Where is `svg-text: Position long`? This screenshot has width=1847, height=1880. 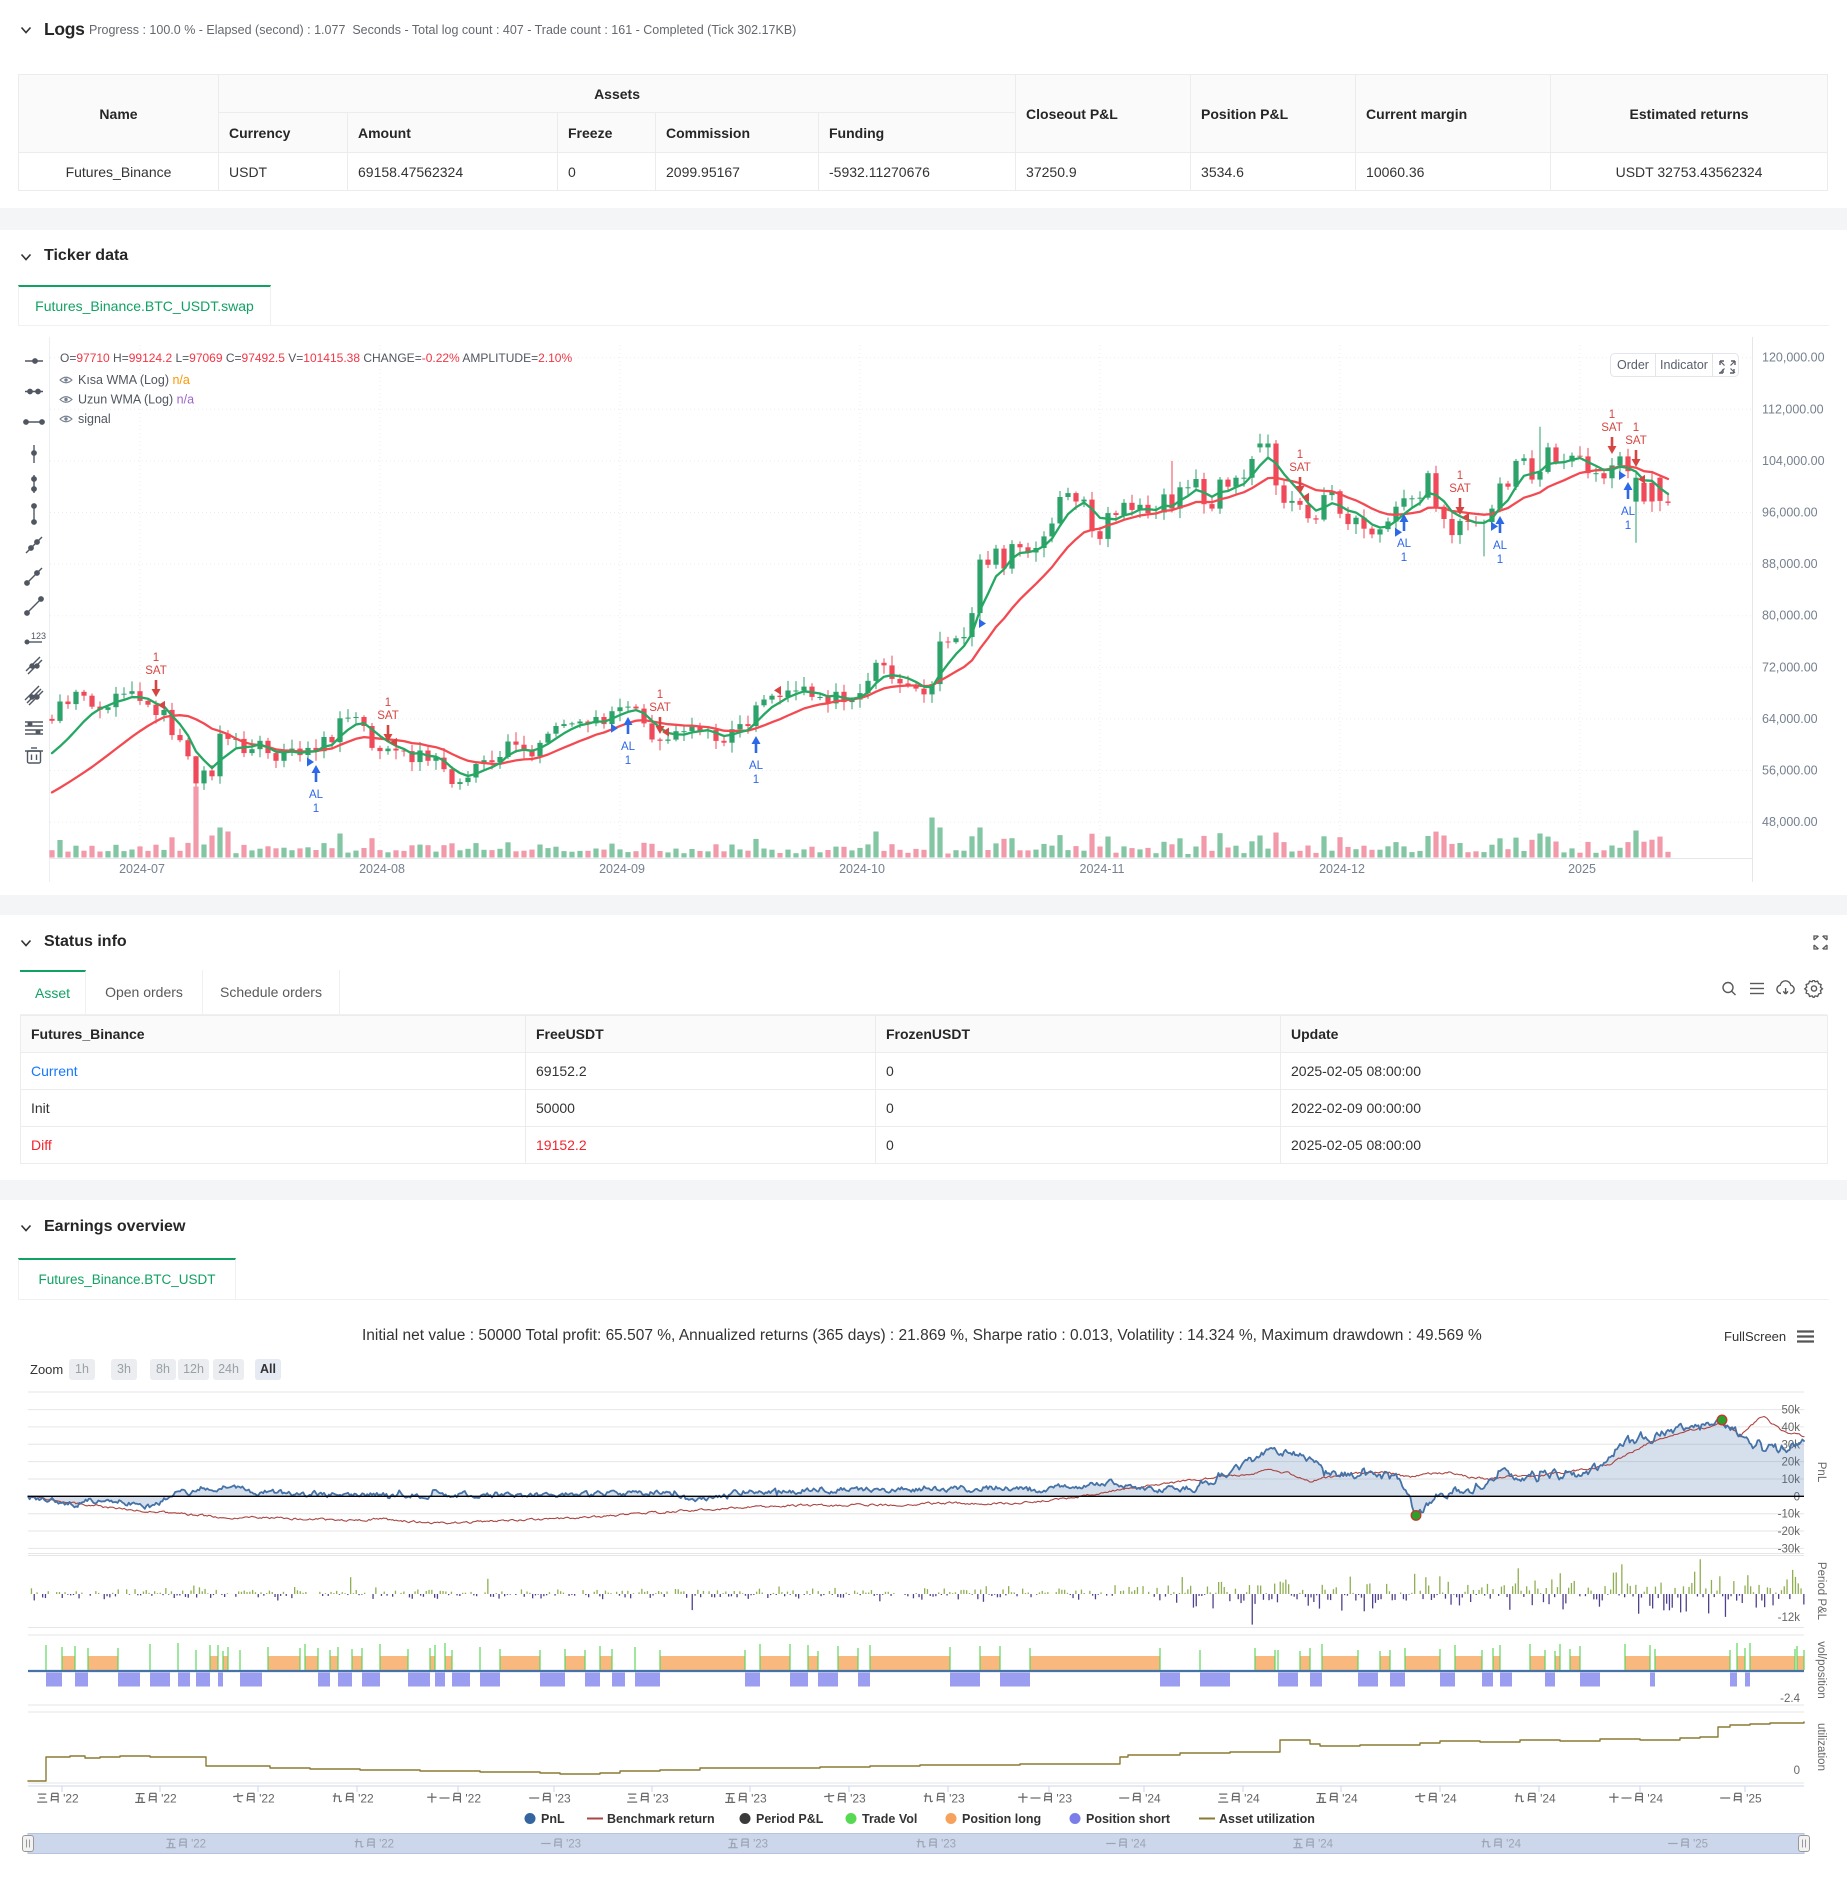
svg-text: Position long is located at coordinates (1001, 1819).